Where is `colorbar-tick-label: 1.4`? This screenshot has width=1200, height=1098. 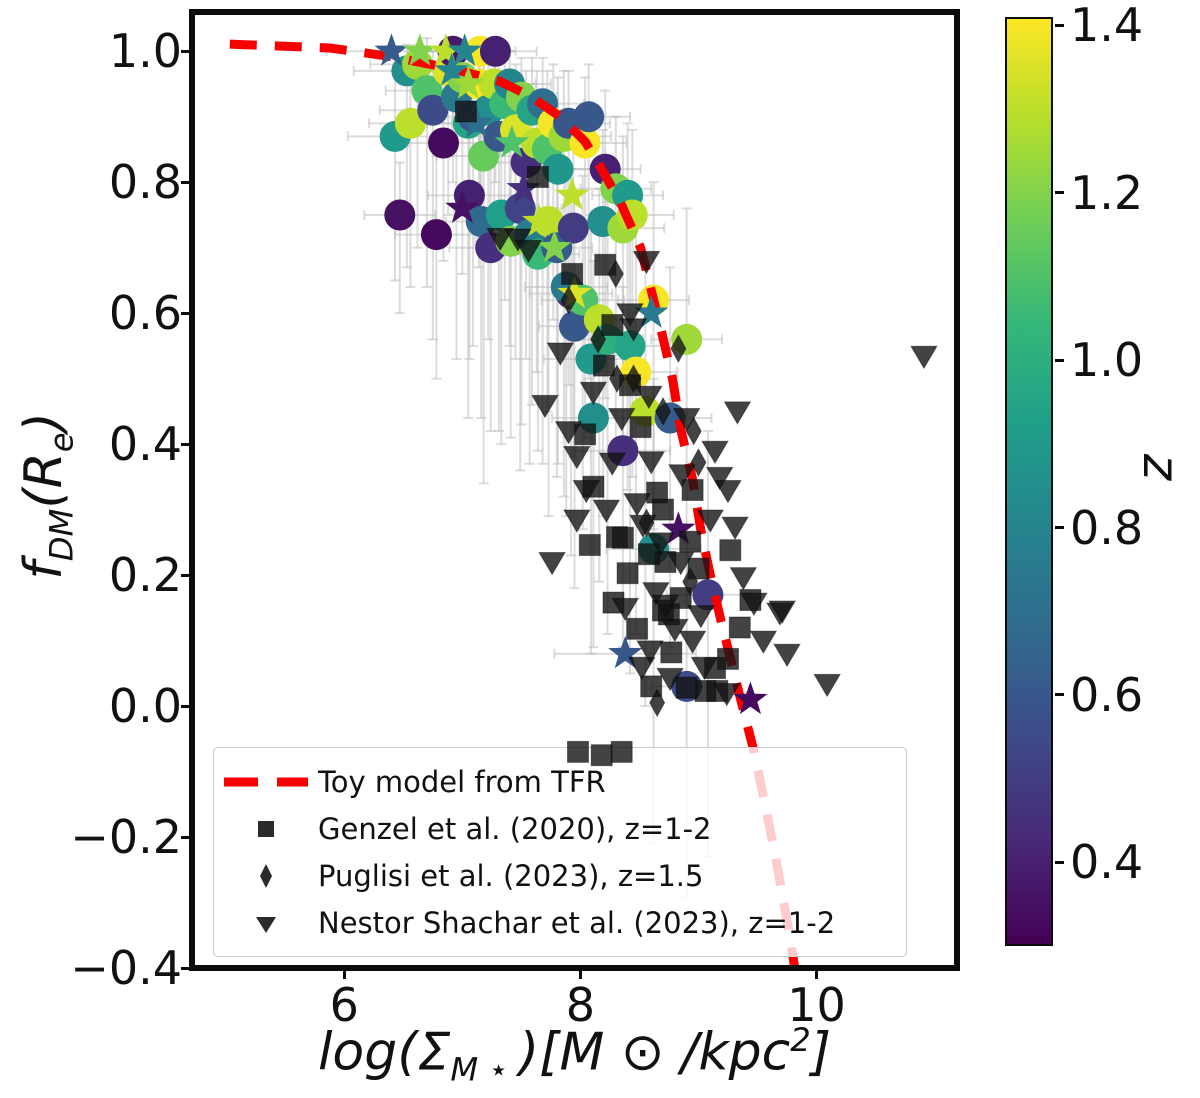 colorbar-tick-label: 1.4 is located at coordinates (1107, 26).